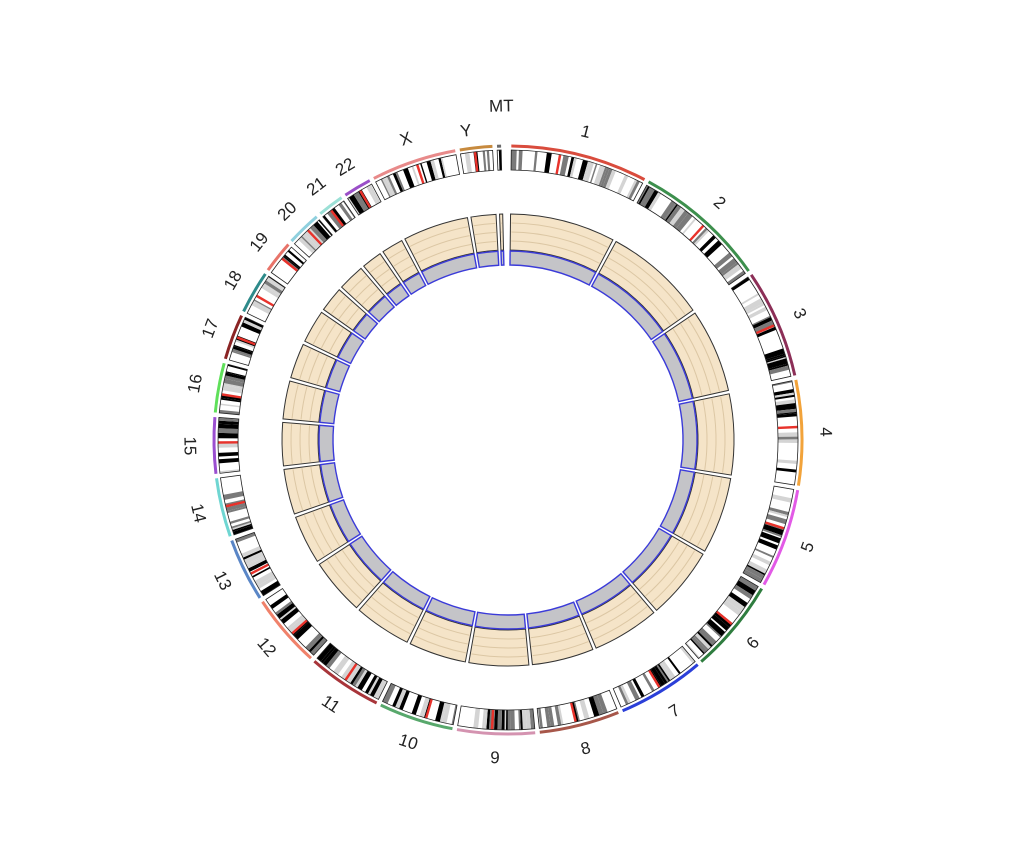  Describe the element at coordinates (586, 131) in the screenshot. I see `chromosome-label-1: 1` at that location.